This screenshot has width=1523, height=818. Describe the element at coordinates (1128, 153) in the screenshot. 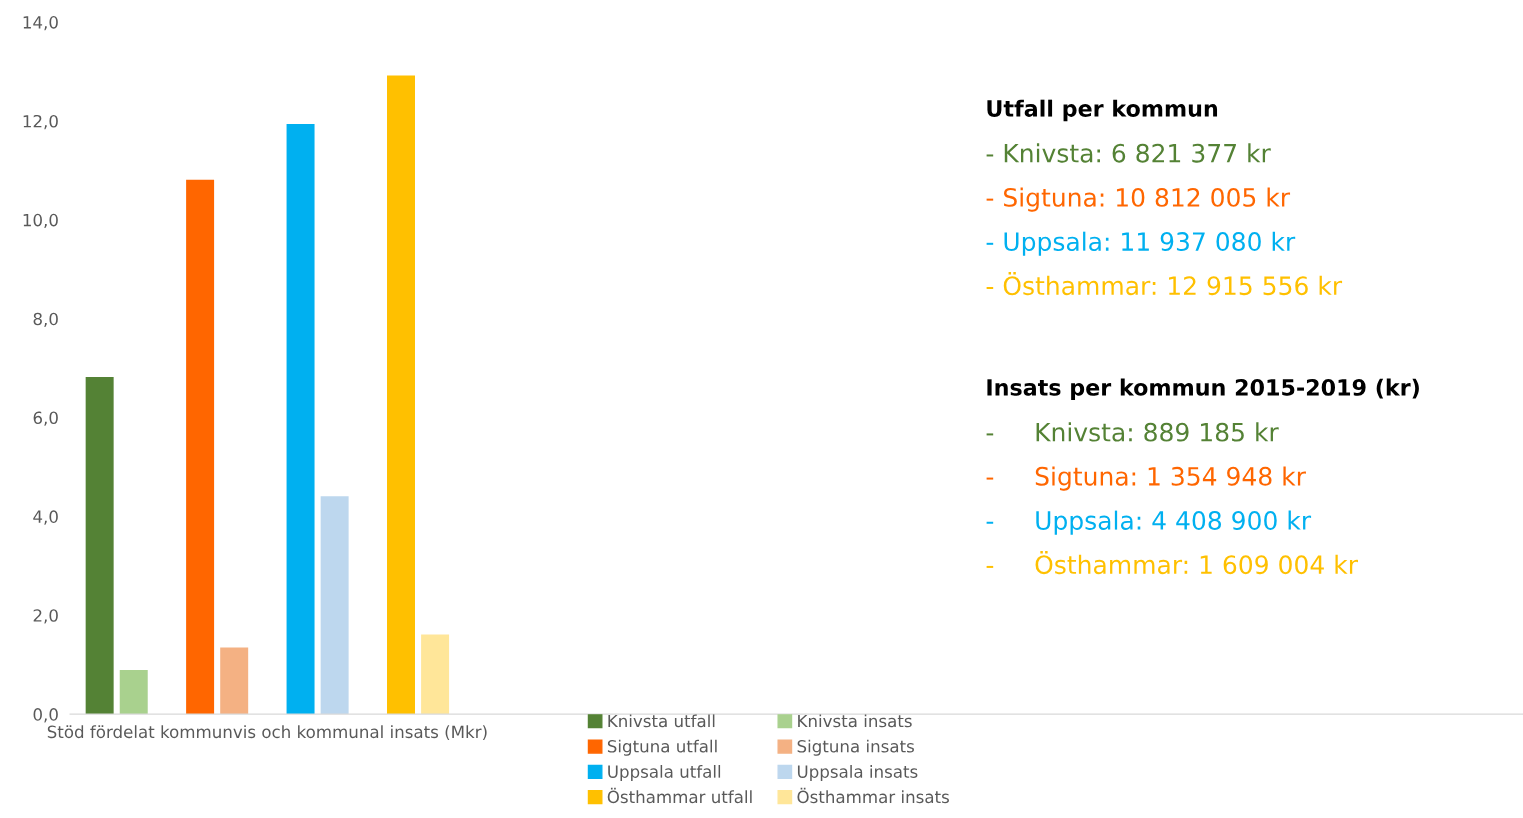

I see `annotation: - Knivsta: 6 821 377 kr` at that location.